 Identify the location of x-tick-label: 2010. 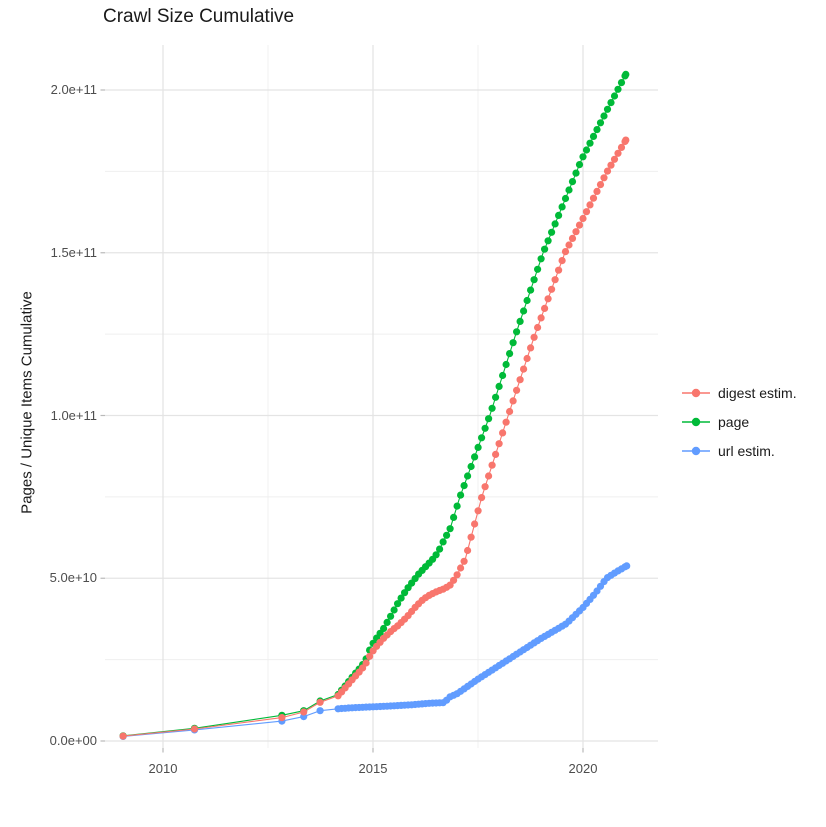
(163, 768).